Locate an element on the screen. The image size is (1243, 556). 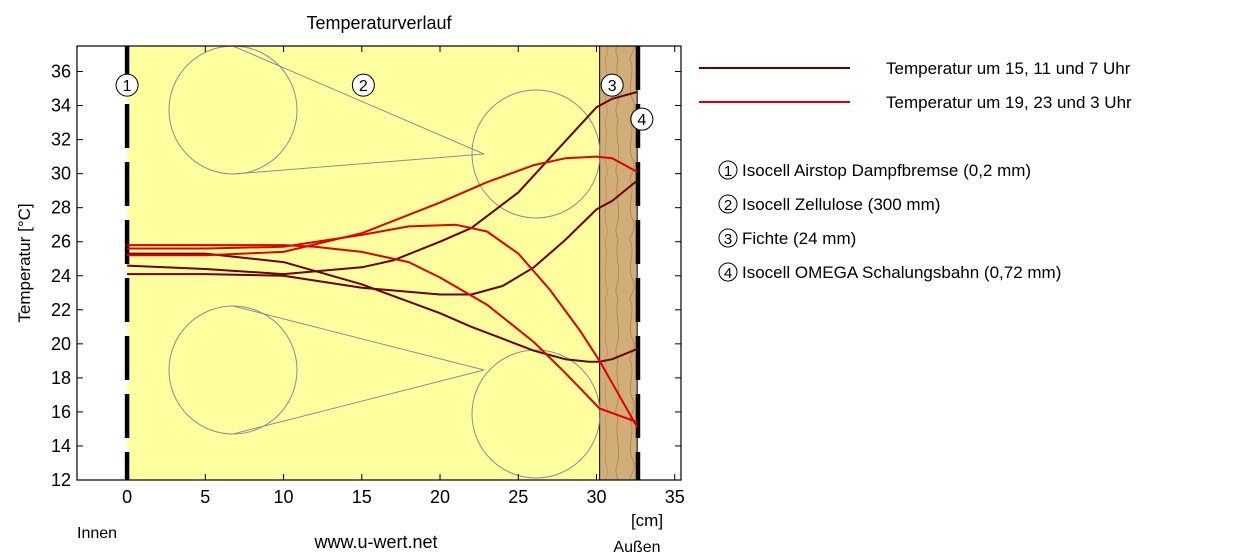
plot-marker-number-1: 1 is located at coordinates (127, 86).